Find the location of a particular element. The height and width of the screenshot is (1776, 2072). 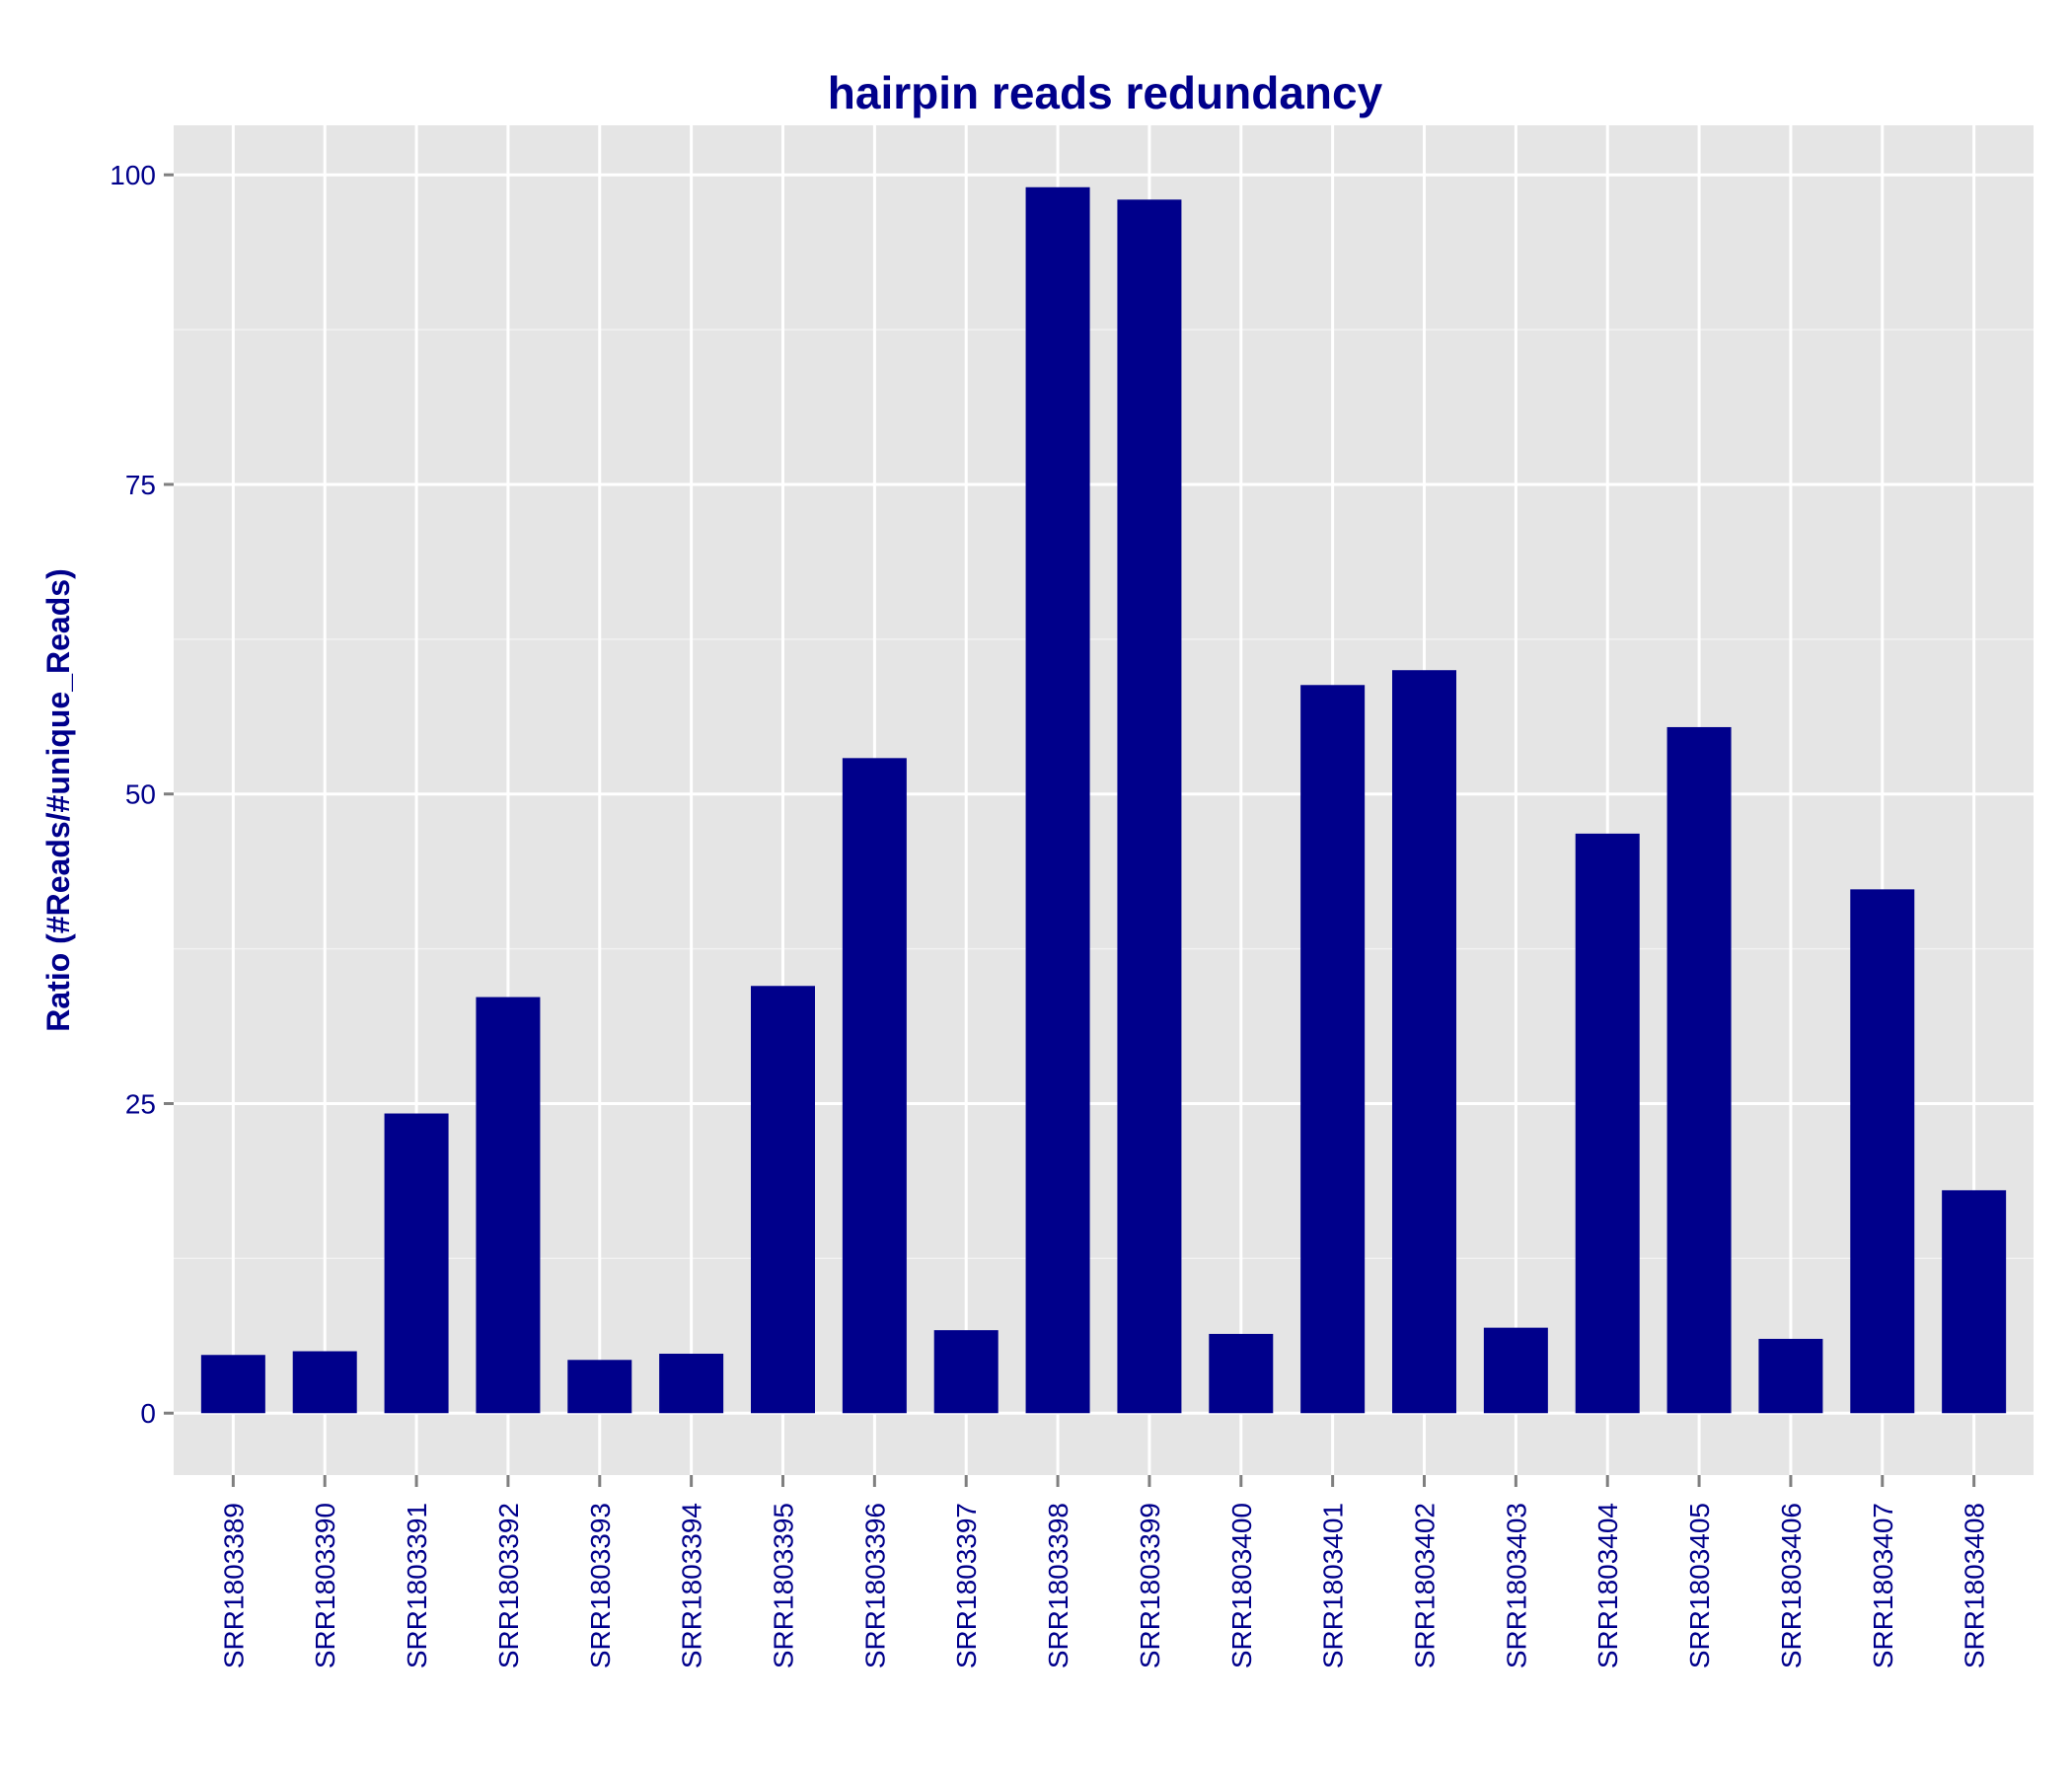

x-tick-label: SRR1803393 is located at coordinates (600, 1586).